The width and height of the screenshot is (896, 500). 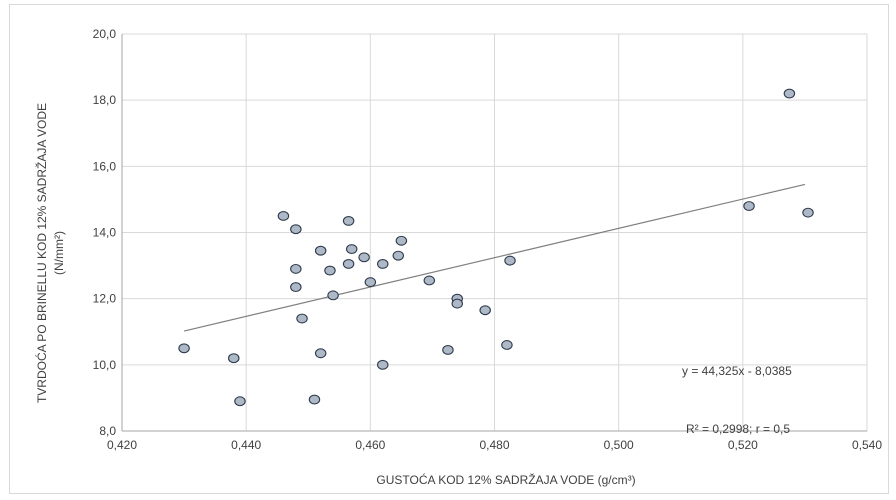 What do you see at coordinates (505, 479) in the screenshot?
I see `x-axis-title: GUSTOĆA KOD 12% SADRŽAJA VODE (g/cm³)` at bounding box center [505, 479].